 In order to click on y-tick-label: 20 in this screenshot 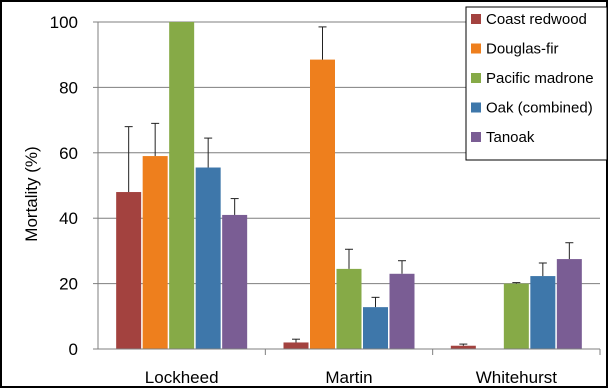, I will do `click(68, 284)`.